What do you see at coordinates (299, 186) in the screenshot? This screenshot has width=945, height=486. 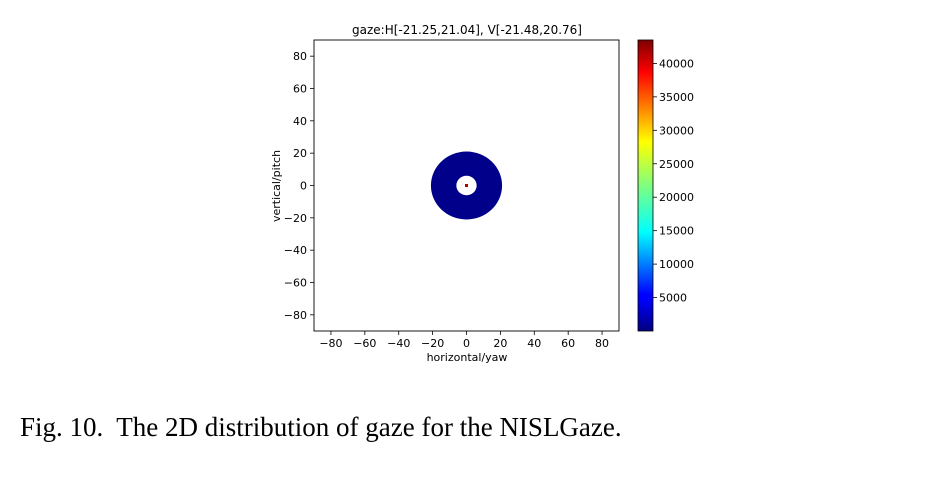 I see `y-axis-ticks: −80 −60 −40 −20 0 20 40 60 80` at bounding box center [299, 186].